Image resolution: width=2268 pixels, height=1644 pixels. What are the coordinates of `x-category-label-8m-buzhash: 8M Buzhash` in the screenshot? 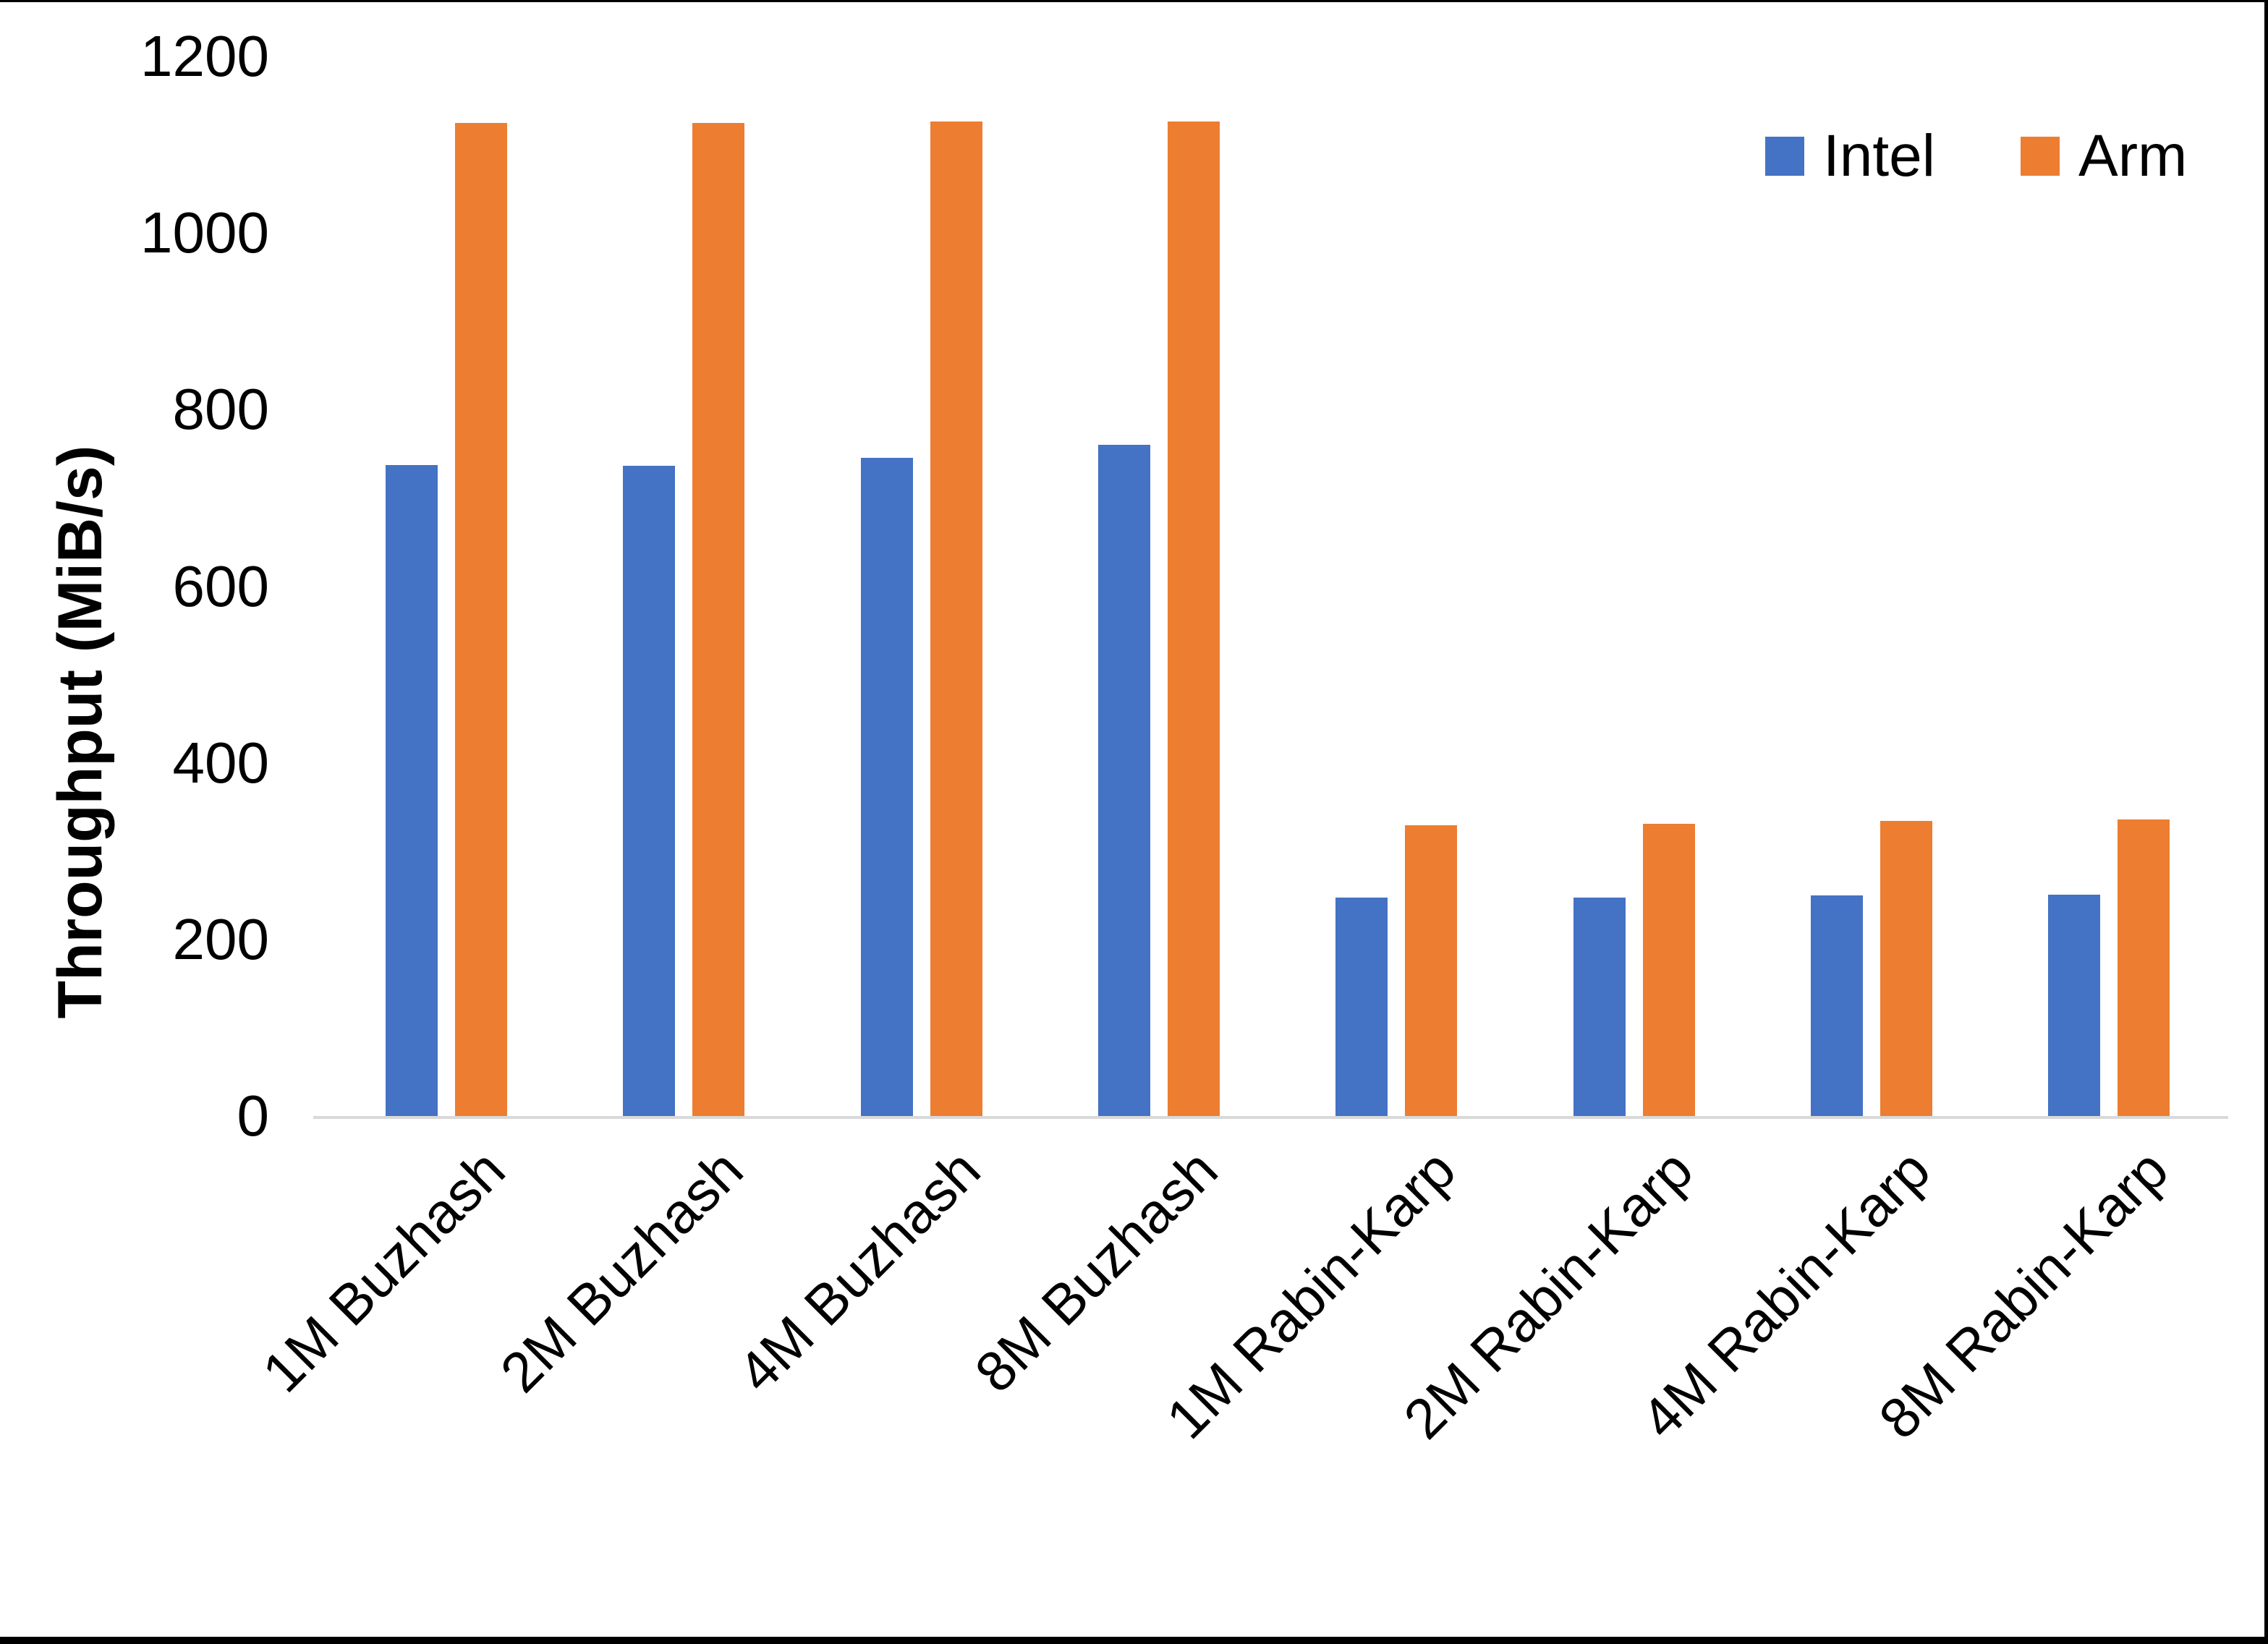 It's located at (1096, 1271).